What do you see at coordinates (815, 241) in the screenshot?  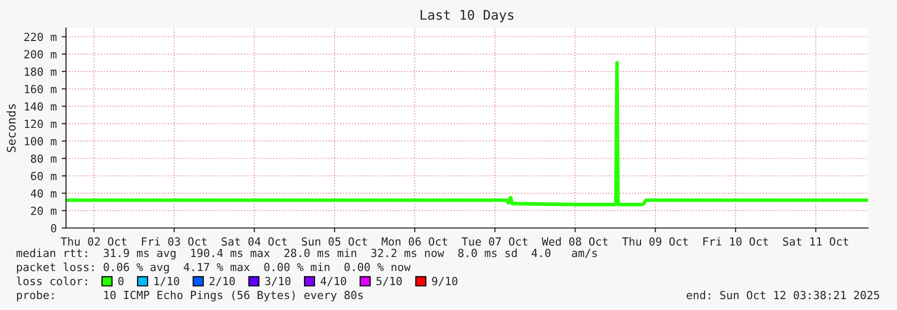 I see `x-tick-label: Sat 11 Oct` at bounding box center [815, 241].